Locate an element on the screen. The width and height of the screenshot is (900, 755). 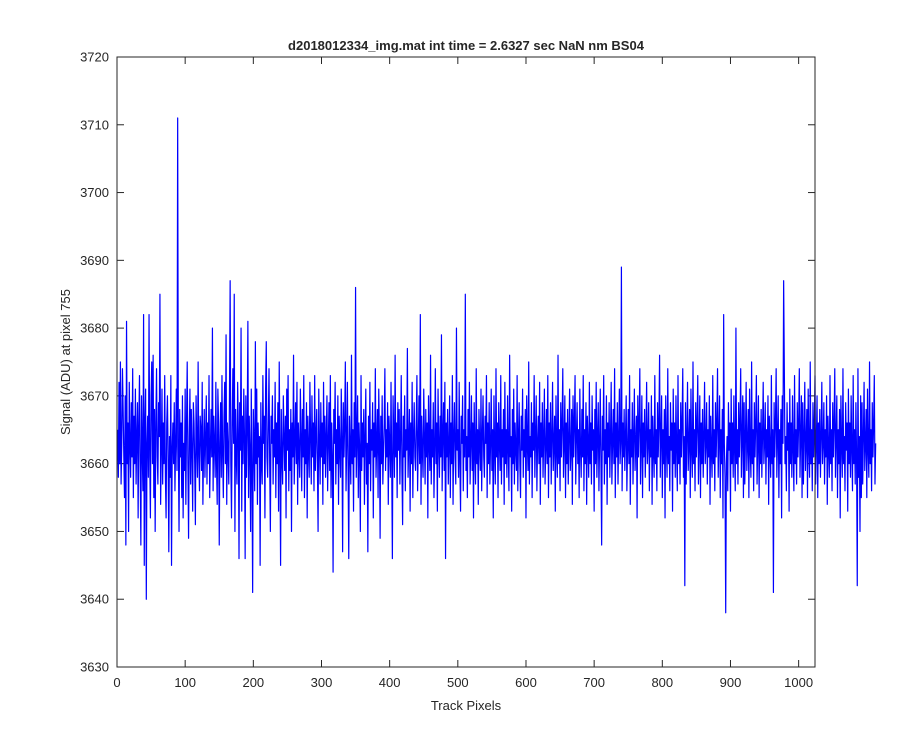
y-tick-label: 3710 is located at coordinates (94, 124).